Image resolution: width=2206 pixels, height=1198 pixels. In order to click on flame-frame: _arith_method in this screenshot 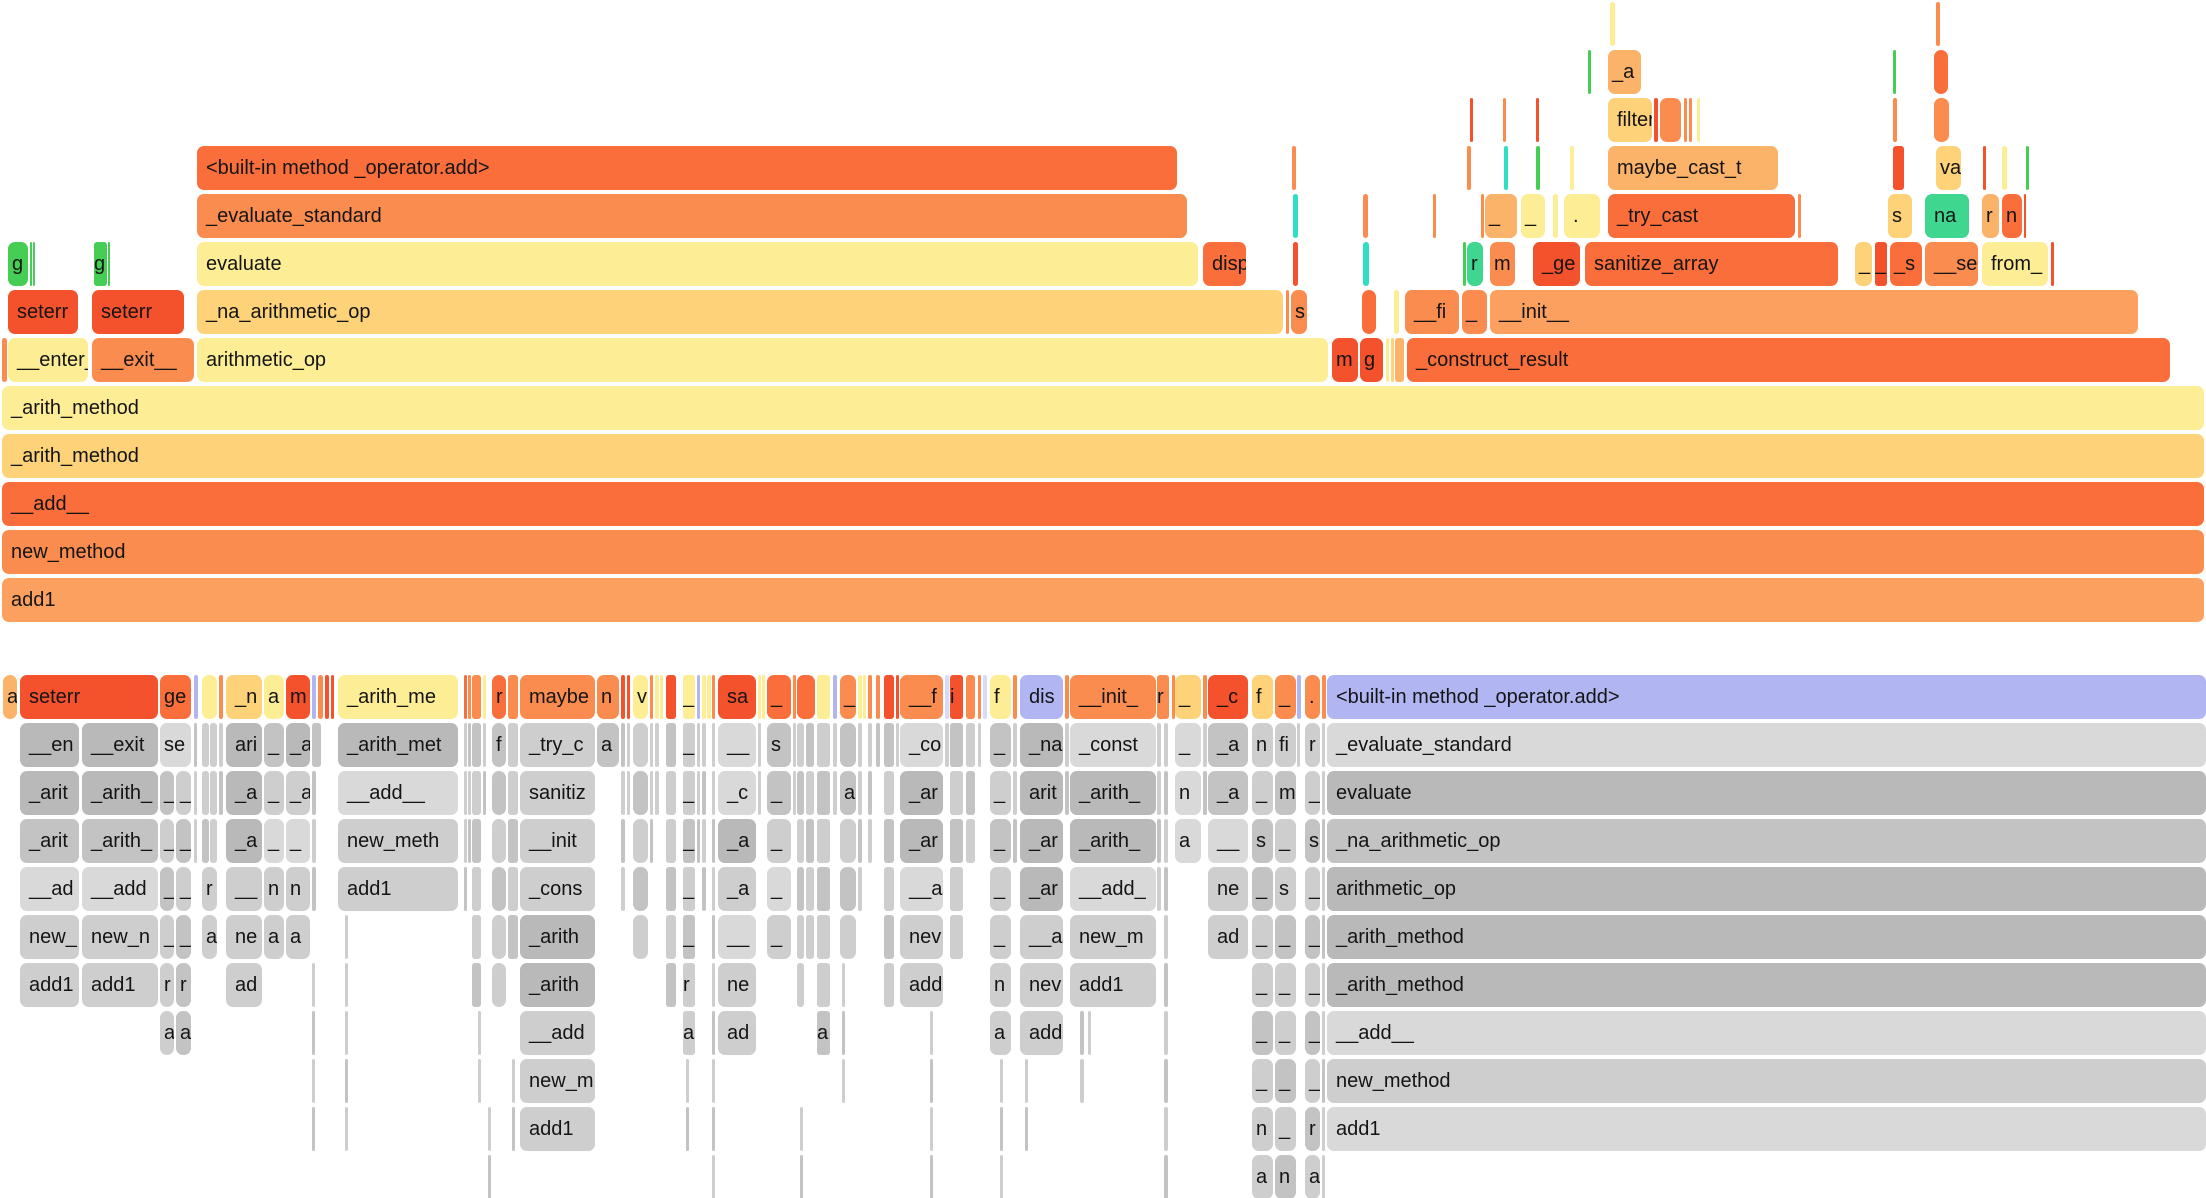, I will do `click(1766, 937)`.